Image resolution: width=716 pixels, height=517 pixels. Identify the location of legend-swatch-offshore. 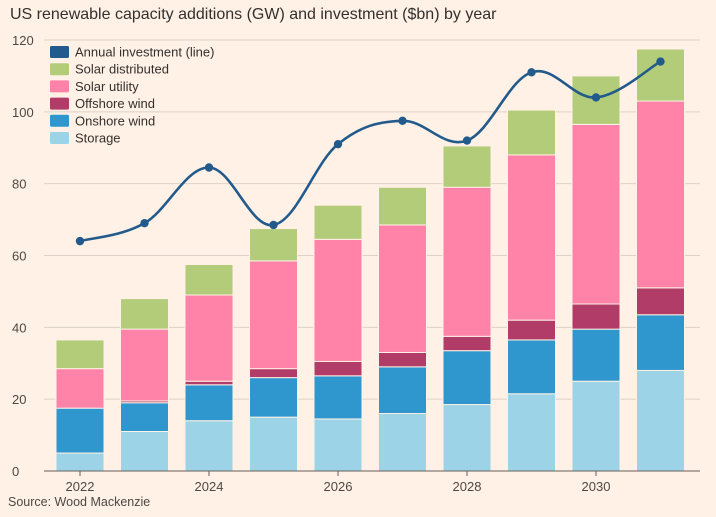
(59, 103).